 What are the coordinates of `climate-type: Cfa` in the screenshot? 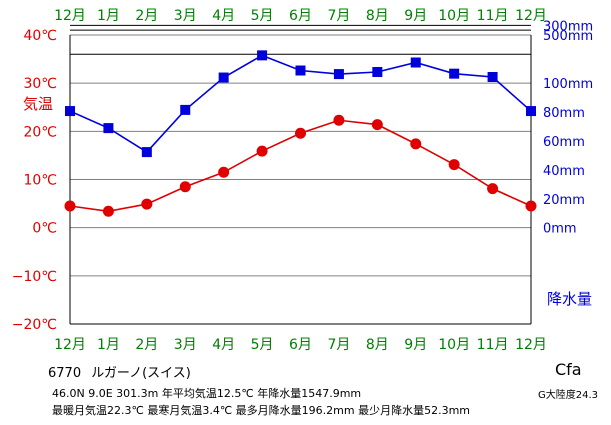 It's located at (568, 369).